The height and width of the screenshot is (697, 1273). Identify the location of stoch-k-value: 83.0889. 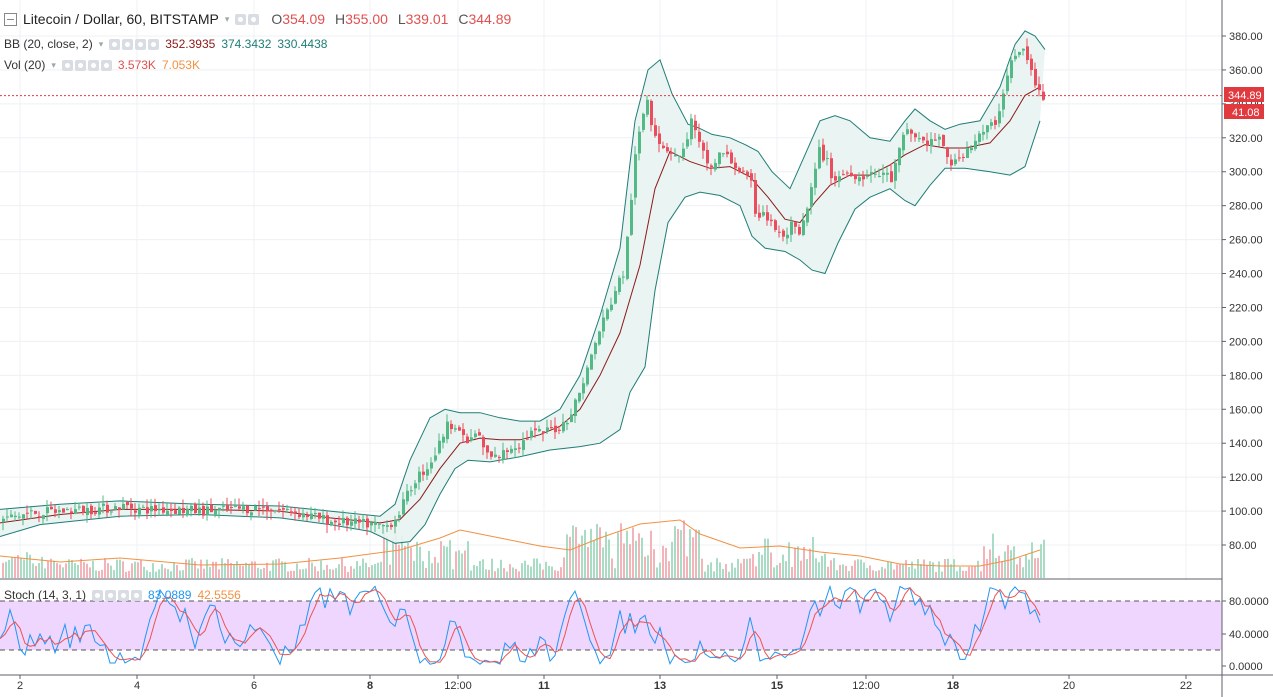
(170, 595).